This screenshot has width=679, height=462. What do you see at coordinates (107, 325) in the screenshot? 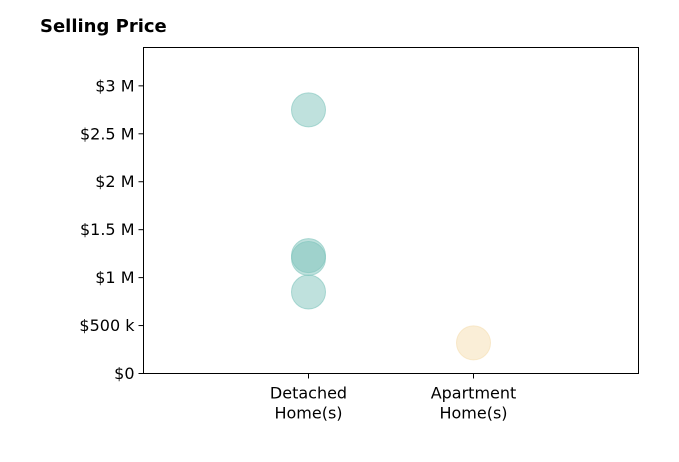
I see `y-tick-label: $500 k` at bounding box center [107, 325].